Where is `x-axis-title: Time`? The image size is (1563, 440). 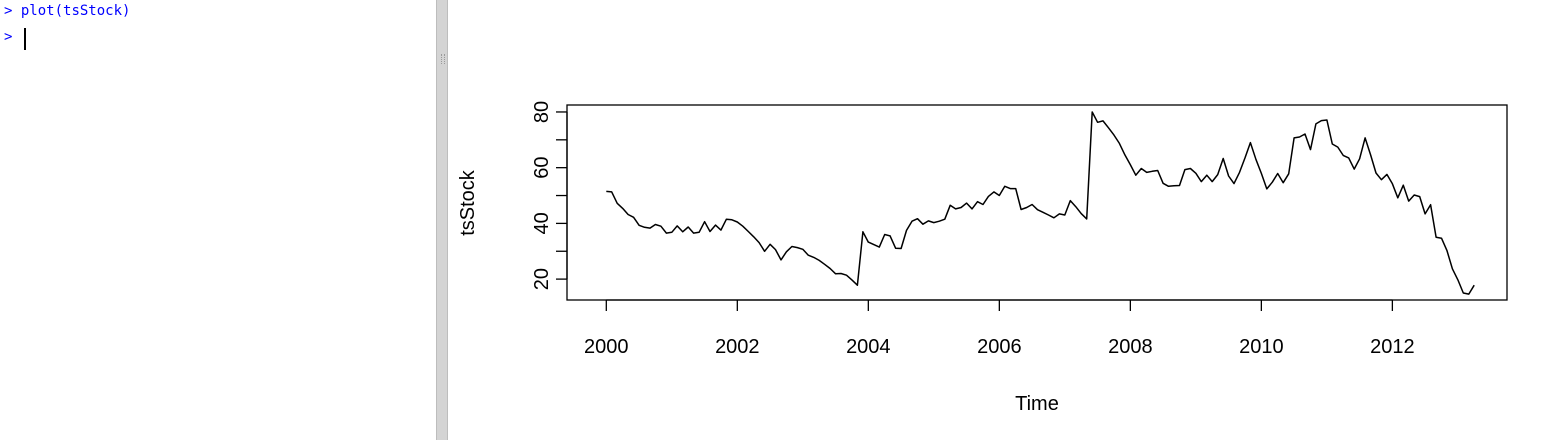
x-axis-title: Time is located at coordinates (1037, 404).